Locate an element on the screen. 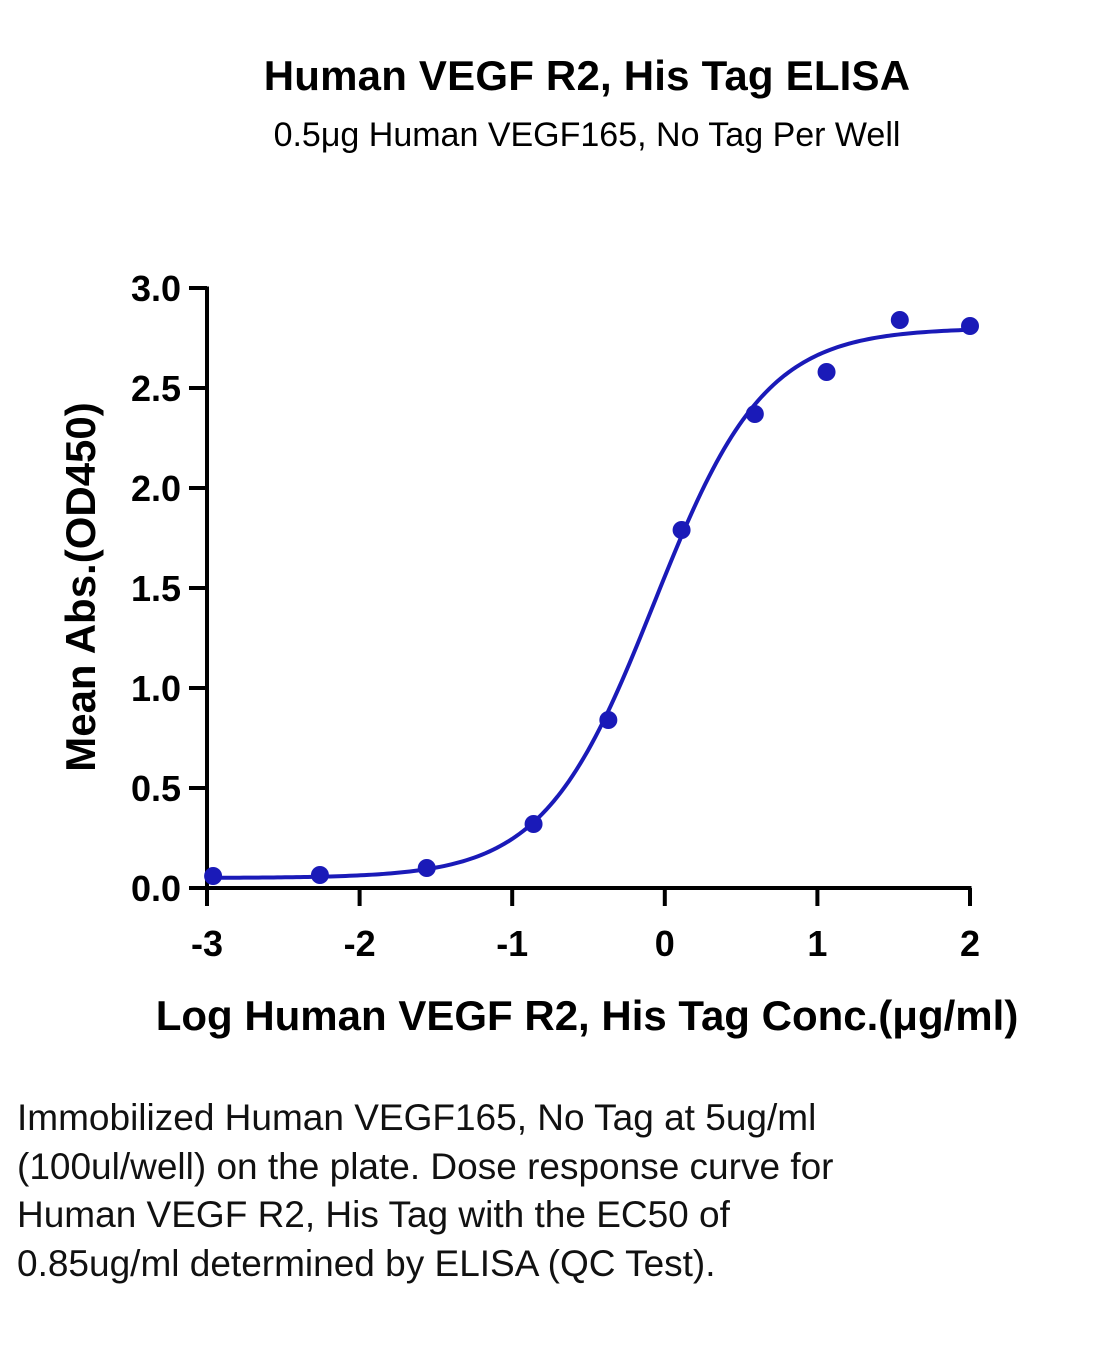 This screenshot has height=1351, width=1108. chart-subtitle: 0.5μg Human VEGF165, No Tag Per Well is located at coordinates (587, 135).